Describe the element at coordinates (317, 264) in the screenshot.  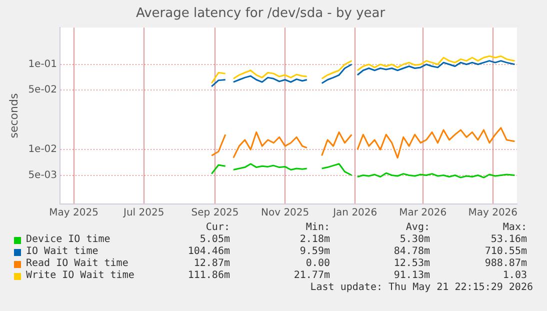
I see `text: 0.00` at that location.